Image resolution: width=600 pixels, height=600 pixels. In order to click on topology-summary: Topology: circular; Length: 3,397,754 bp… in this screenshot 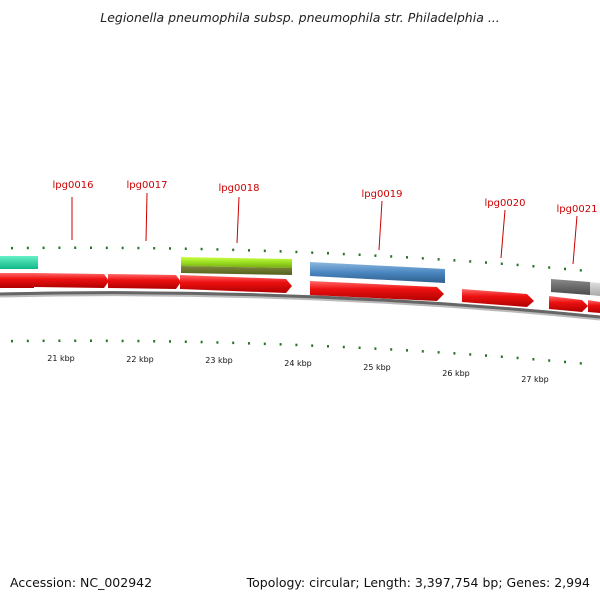, I will do `click(418, 582)`.